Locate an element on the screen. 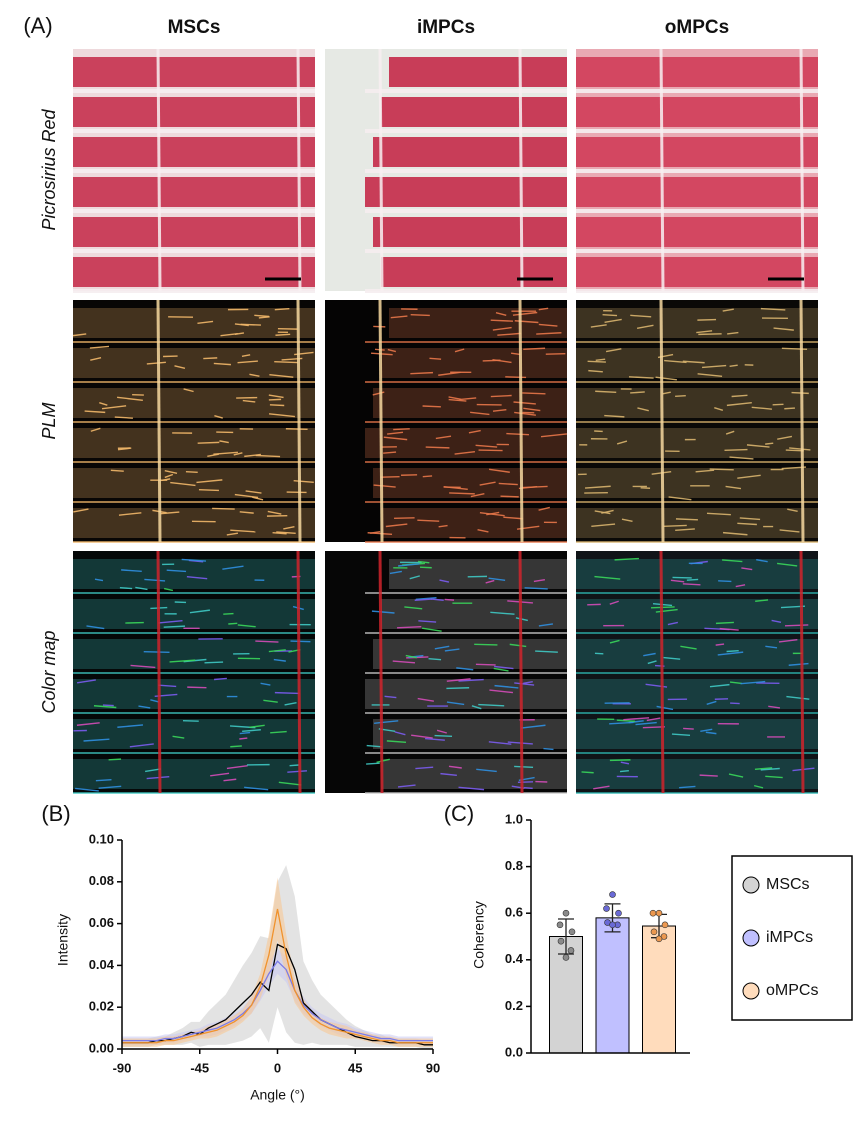 The width and height of the screenshot is (853, 1123). y-tick-label: 0.06 is located at coordinates (101, 922).